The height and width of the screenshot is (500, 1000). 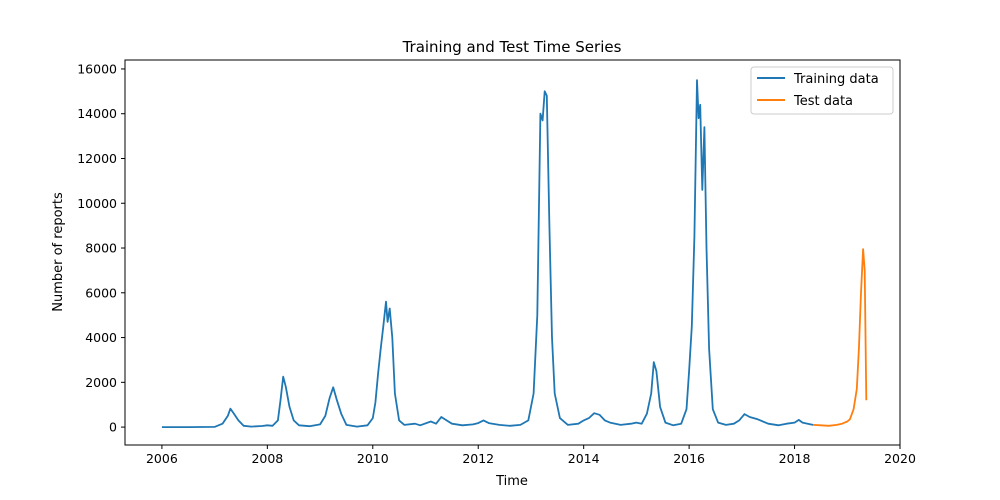 I want to click on x-tick-label-2016: 2016, so click(x=689, y=458).